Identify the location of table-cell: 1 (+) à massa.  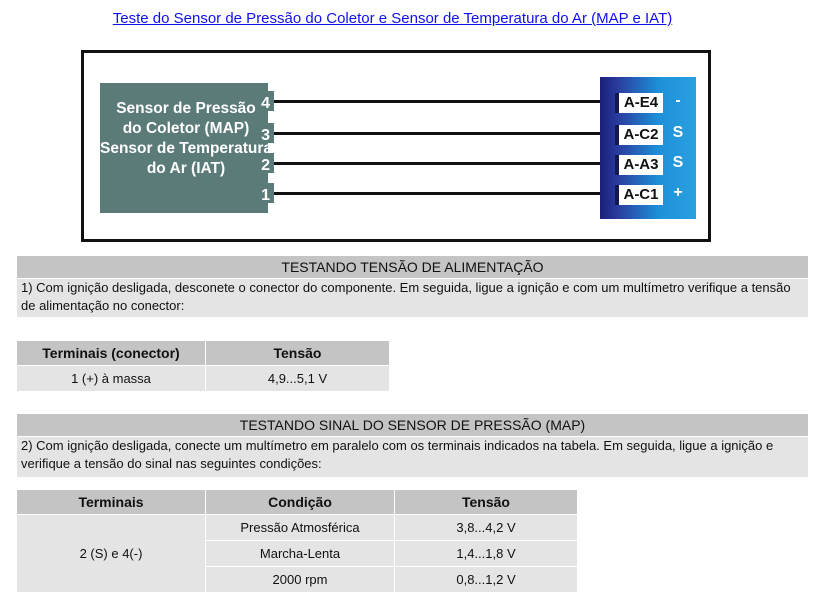
(111, 378).